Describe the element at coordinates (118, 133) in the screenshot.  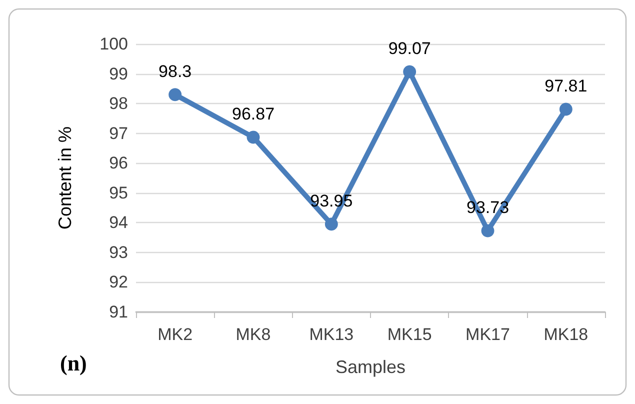
I see `y-tick-label: 97` at that location.